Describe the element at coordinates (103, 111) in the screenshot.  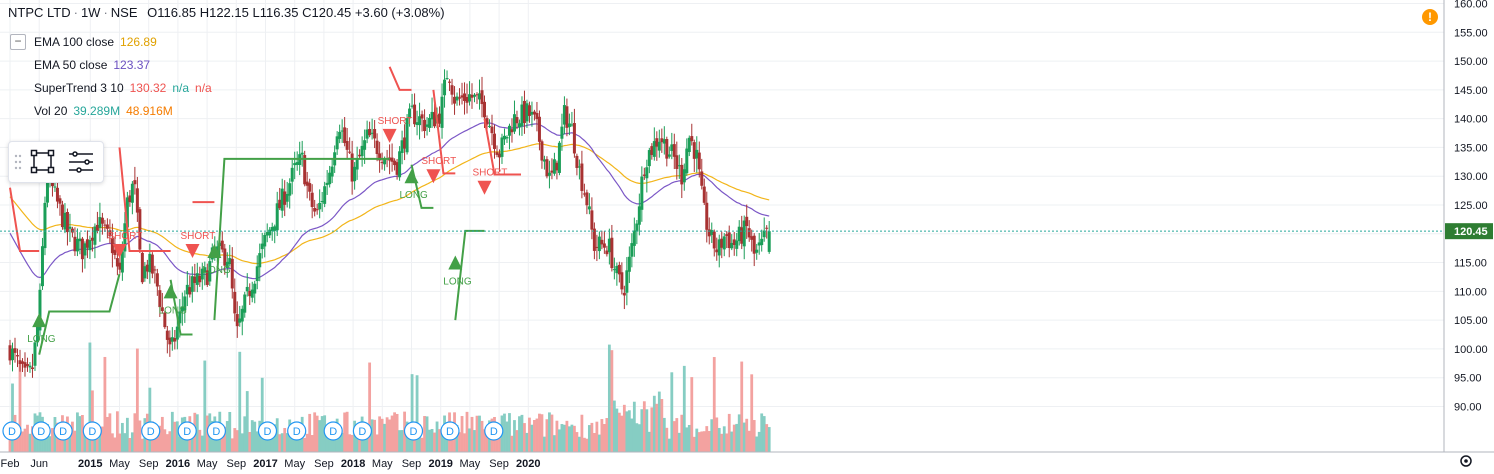
I see `legend-volume: Vol 20 39.289M 48.916M` at that location.